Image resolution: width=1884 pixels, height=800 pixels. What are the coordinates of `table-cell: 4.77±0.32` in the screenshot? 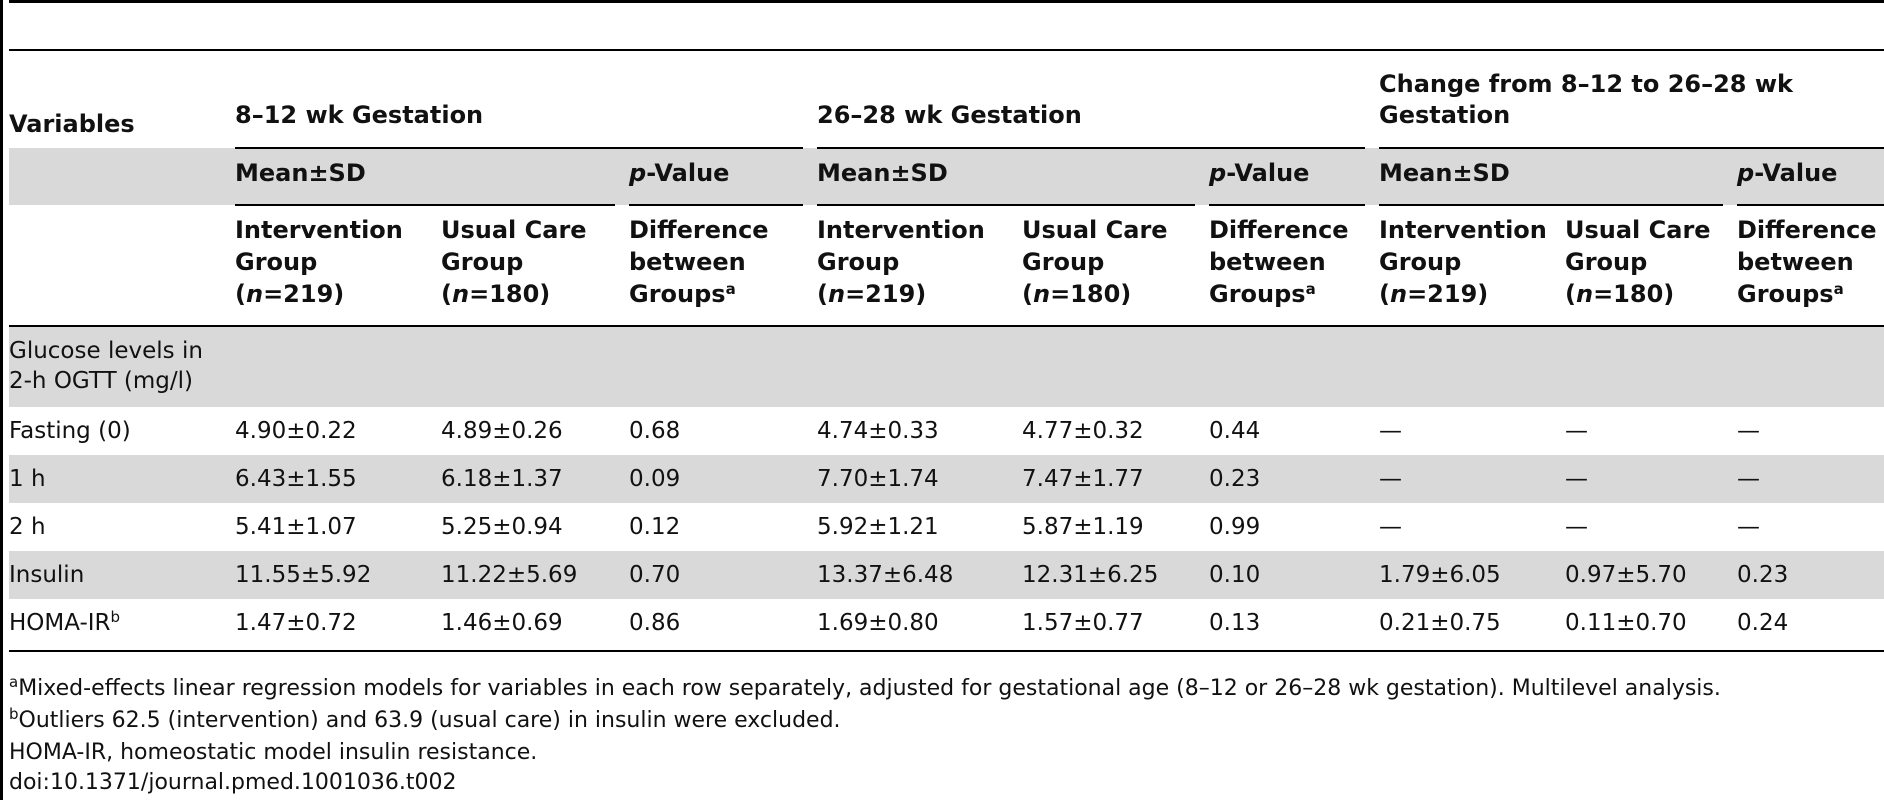 It's located at (1083, 431).